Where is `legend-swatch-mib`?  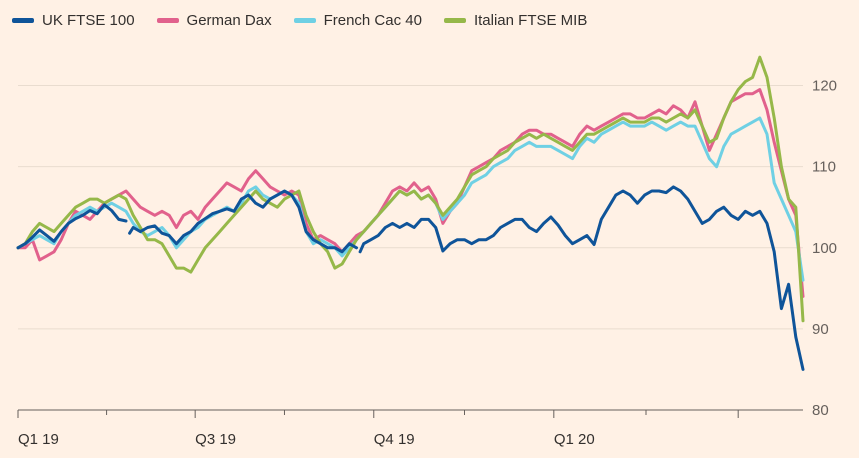
legend-swatch-mib is located at coordinates (454, 20).